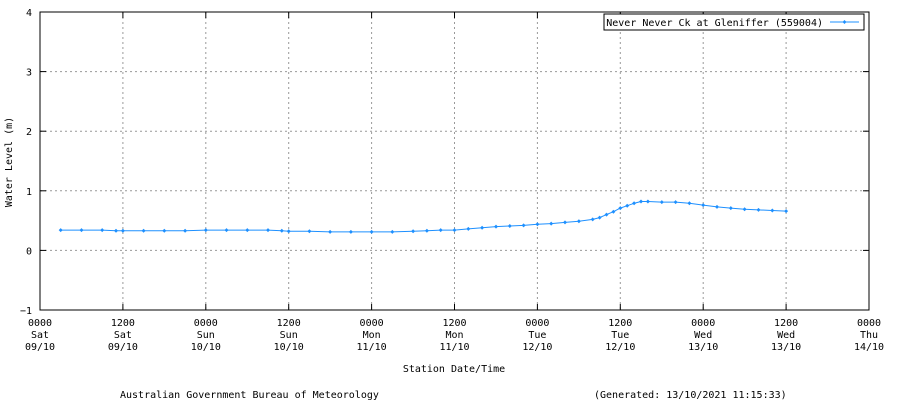 The height and width of the screenshot is (403, 900). What do you see at coordinates (26, 311) in the screenshot?
I see `y-tick-label: −1` at bounding box center [26, 311].